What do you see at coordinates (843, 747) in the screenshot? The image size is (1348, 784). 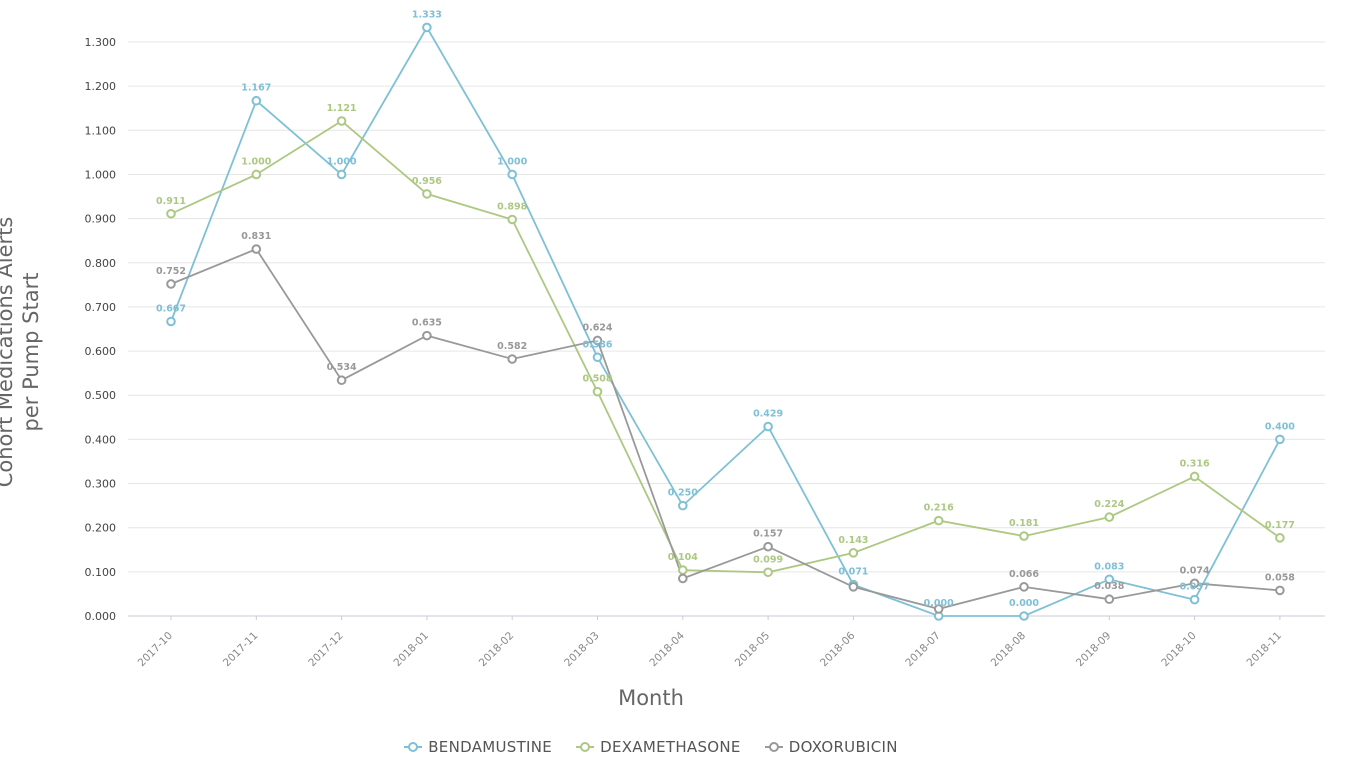 I see `legend-label: DOXORUBICIN` at bounding box center [843, 747].